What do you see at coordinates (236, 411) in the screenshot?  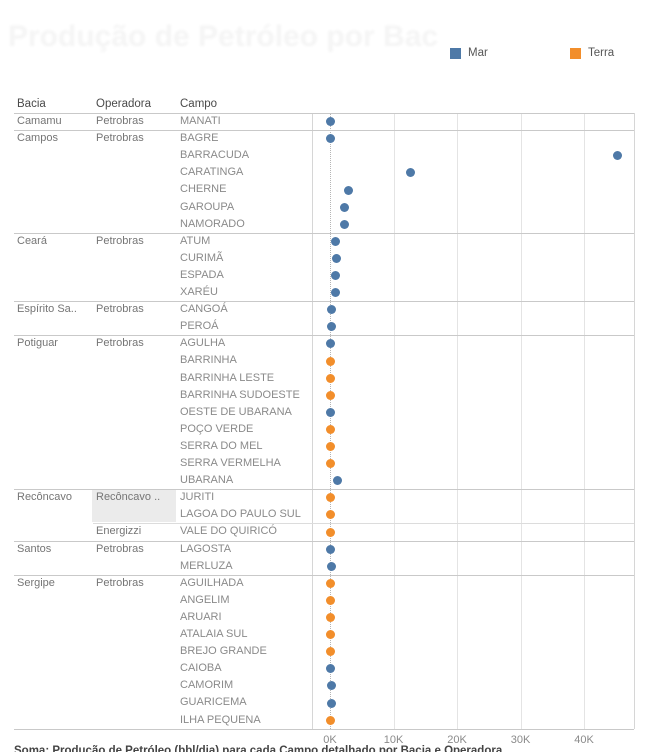 I see `campo-label: OESTE DE UBARANA` at bounding box center [236, 411].